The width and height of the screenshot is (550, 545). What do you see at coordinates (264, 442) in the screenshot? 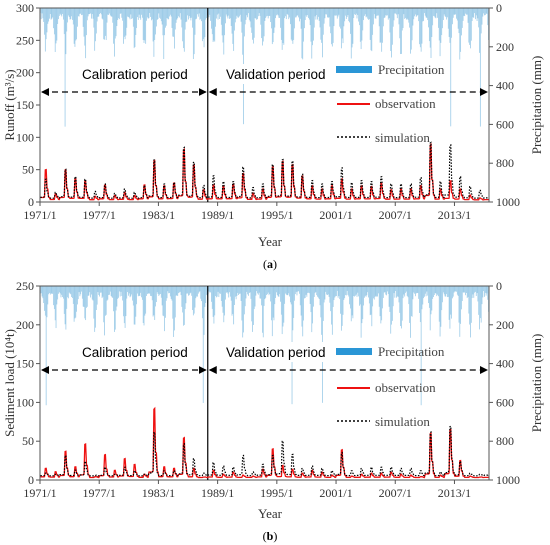
I see `panel-b-series-observation` at bounding box center [264, 442].